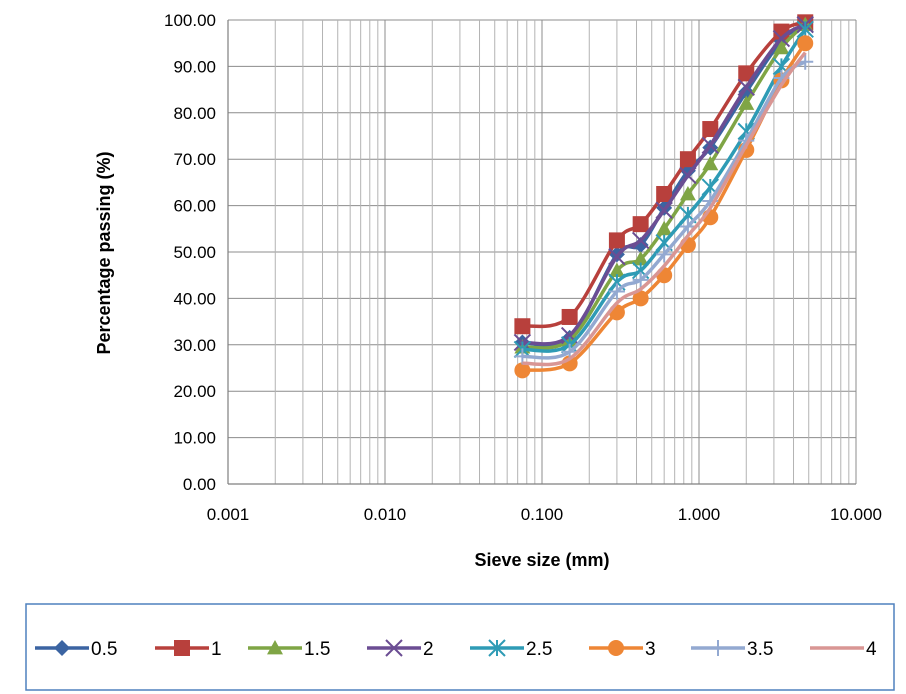  I want to click on x-tick-label: 10.000, so click(856, 514).